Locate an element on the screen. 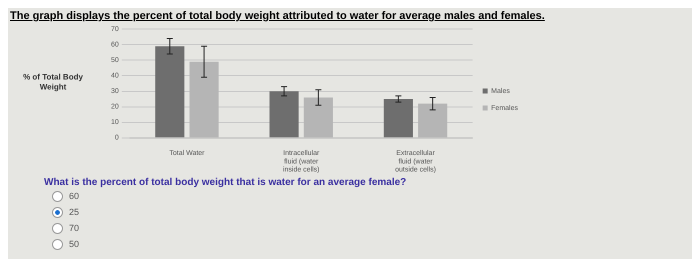 Image resolution: width=700 pixels, height=267 pixels. text: 60 is located at coordinates (74, 196).